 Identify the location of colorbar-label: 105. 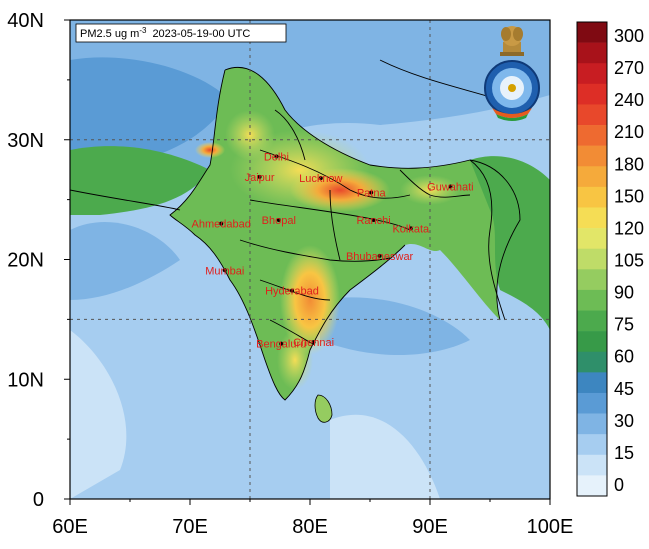
(629, 261).